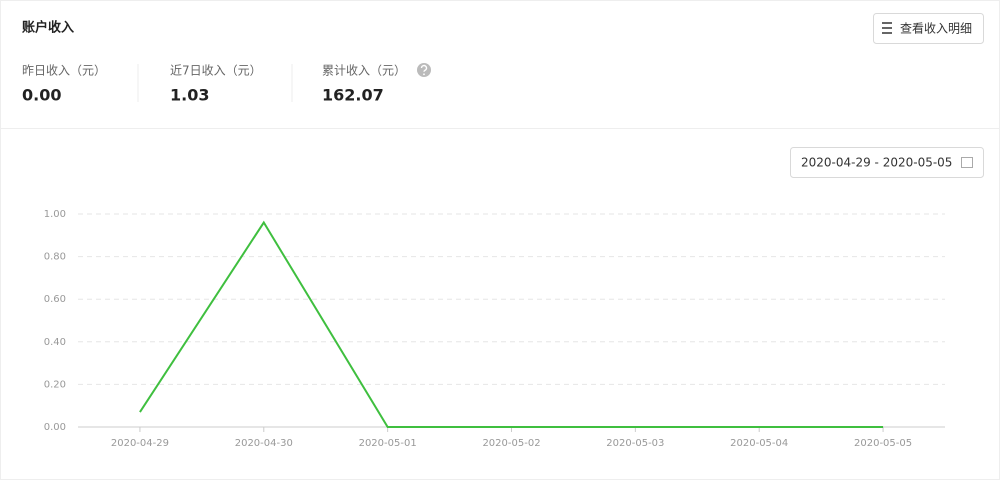  I want to click on x-tick-label: 2020-04-30, so click(264, 443).